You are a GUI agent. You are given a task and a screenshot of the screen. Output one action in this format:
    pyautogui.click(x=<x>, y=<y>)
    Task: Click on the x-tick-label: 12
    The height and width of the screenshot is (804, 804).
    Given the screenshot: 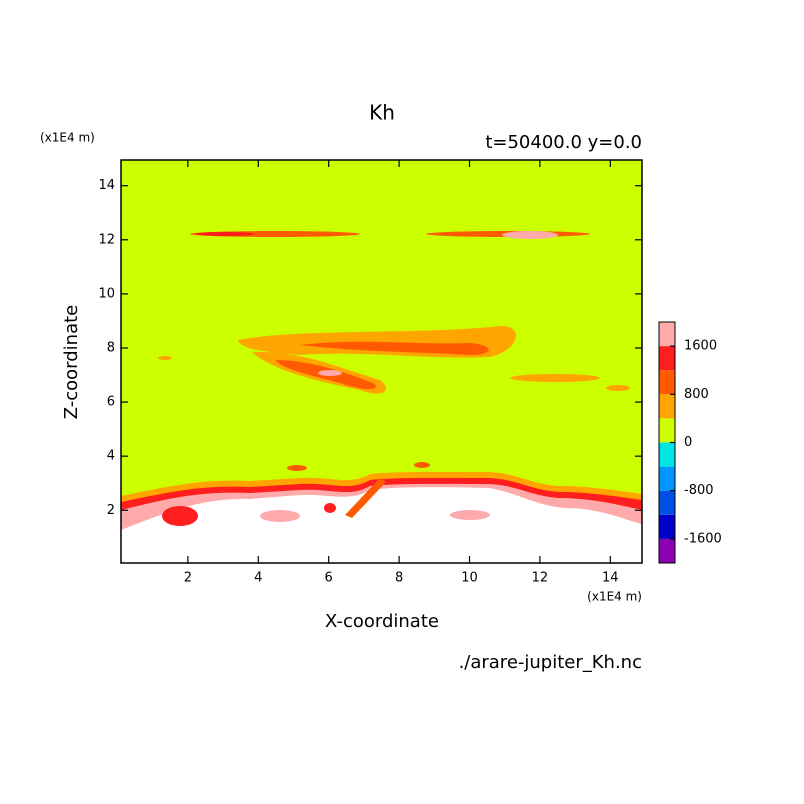 What is the action you would take?
    pyautogui.click(x=540, y=578)
    